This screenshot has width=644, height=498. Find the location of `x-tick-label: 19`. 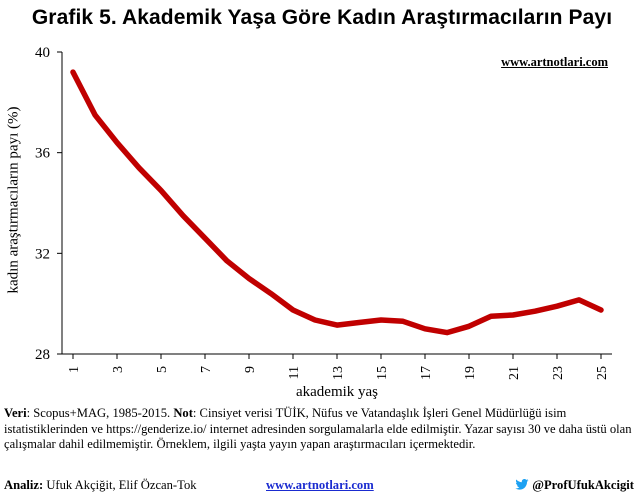

x-tick-label: 19 is located at coordinates (470, 373).